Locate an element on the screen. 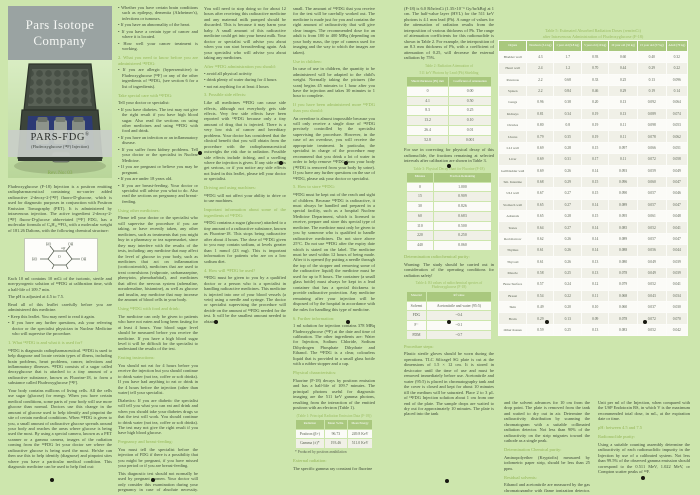 The height and width of the screenshot is (495, 700). column-header: Shield thickness (Pb) mm is located at coordinates (428, 81).